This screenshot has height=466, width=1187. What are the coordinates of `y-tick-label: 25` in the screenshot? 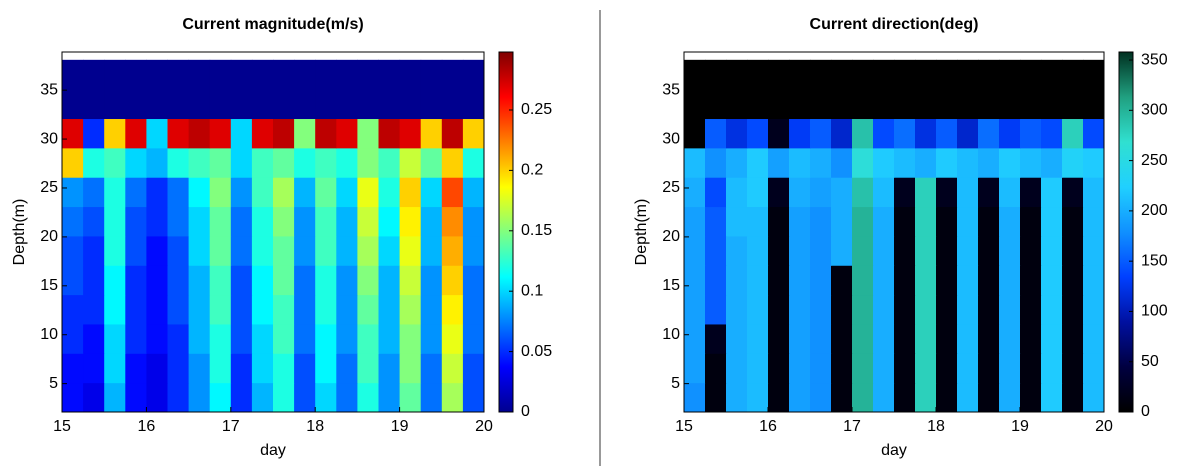 It's located at (671, 187).